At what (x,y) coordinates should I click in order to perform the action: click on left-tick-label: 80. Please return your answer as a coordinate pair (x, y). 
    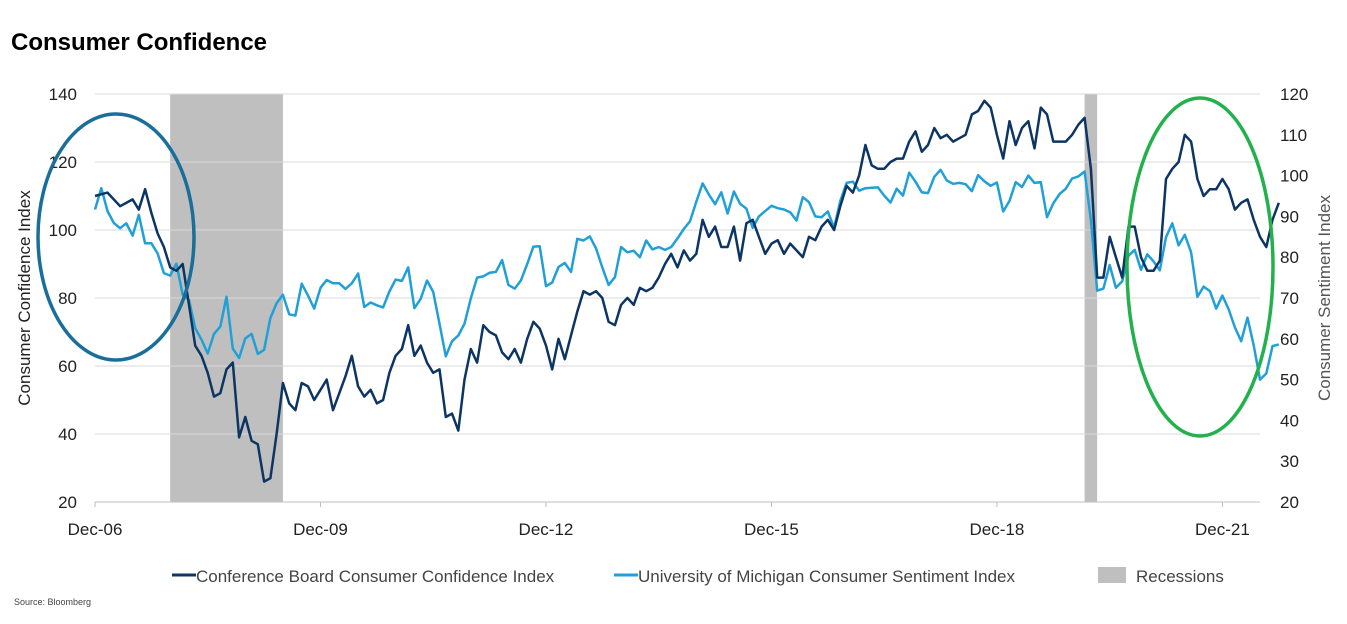
    Looking at the image, I should click on (67, 298).